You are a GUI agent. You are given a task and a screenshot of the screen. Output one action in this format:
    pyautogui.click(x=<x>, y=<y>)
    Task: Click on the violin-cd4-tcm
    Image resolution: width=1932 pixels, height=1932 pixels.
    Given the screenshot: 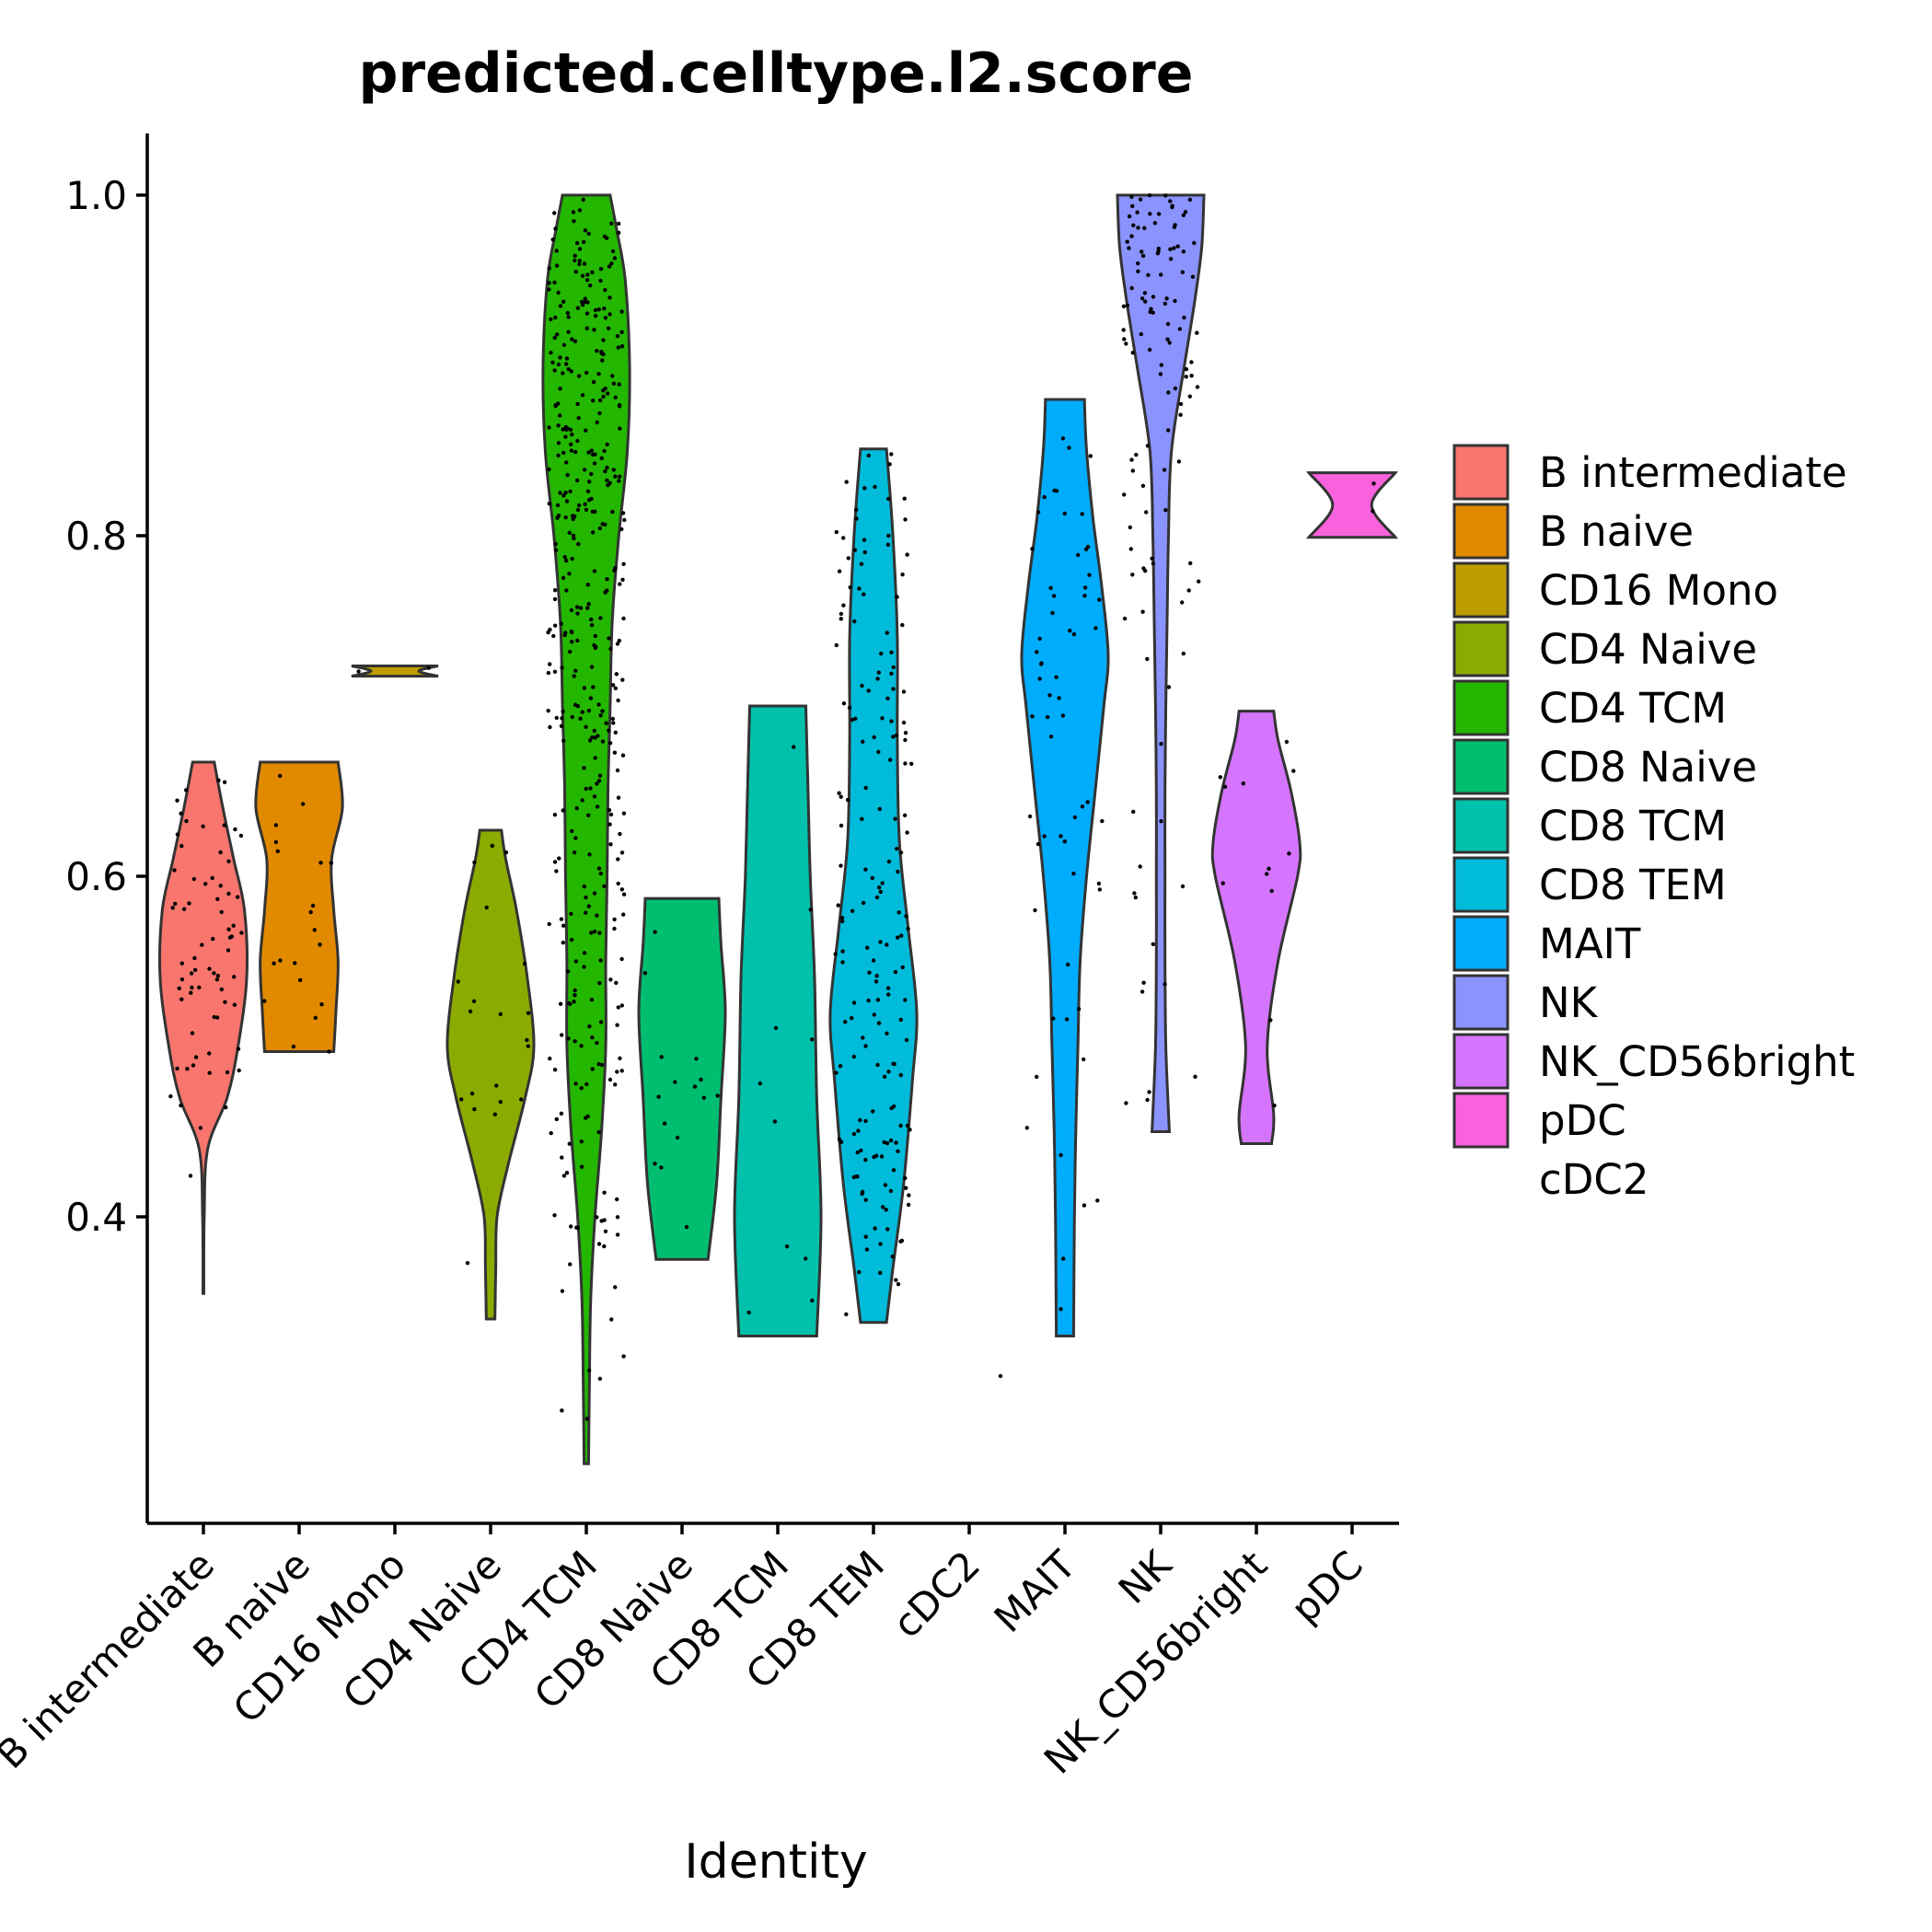 What is the action you would take?
    pyautogui.click(x=586, y=829)
    